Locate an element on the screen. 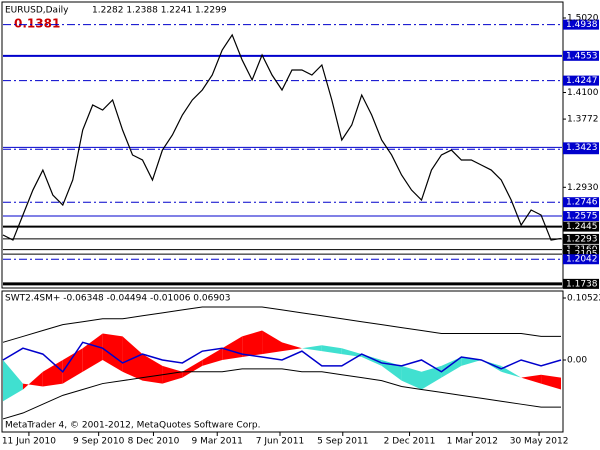 The width and height of the screenshot is (600, 450). symbol: EURUSD,Daily is located at coordinates (37, 11).